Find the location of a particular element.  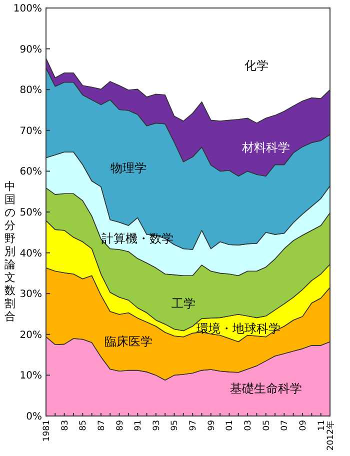

y-tick-label: 60% is located at coordinates (31, 172).